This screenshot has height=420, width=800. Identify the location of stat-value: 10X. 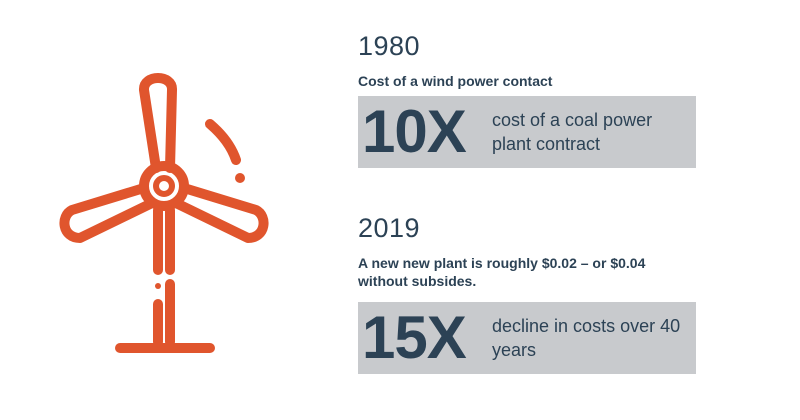
(414, 131).